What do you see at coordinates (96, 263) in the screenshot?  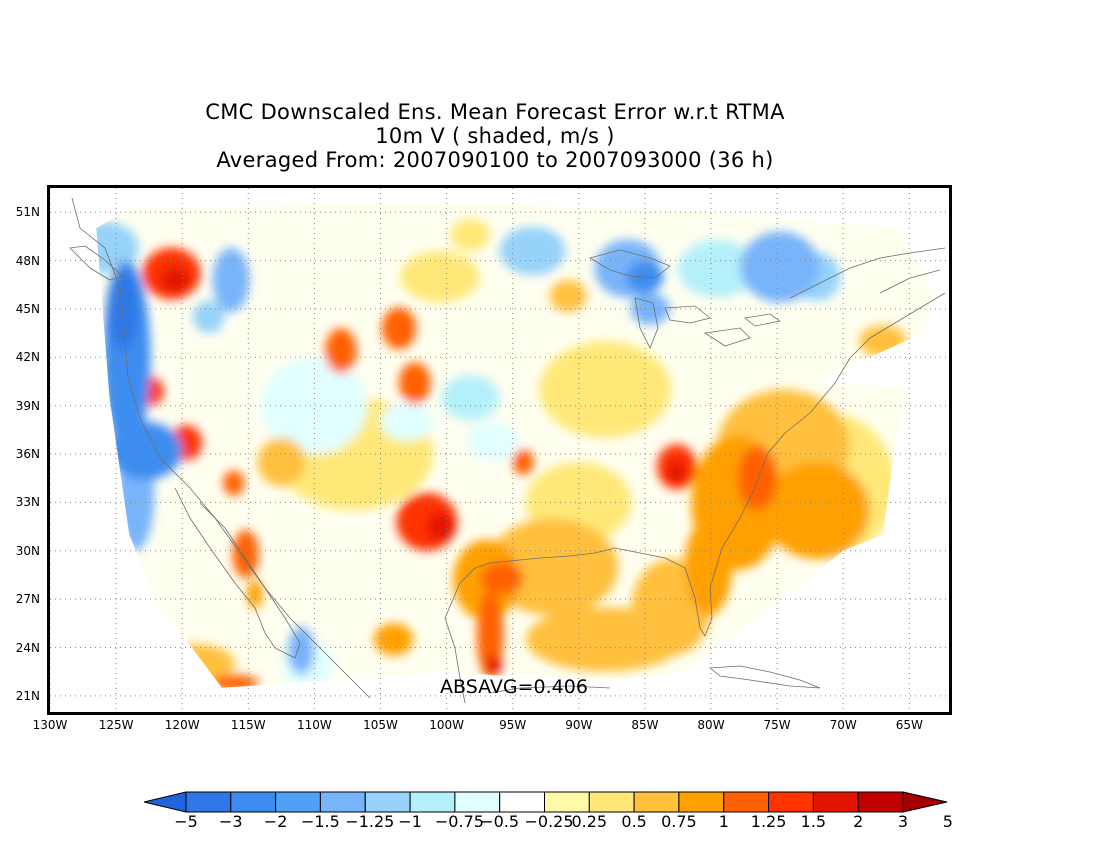 I see `vancouver-island-coast` at bounding box center [96, 263].